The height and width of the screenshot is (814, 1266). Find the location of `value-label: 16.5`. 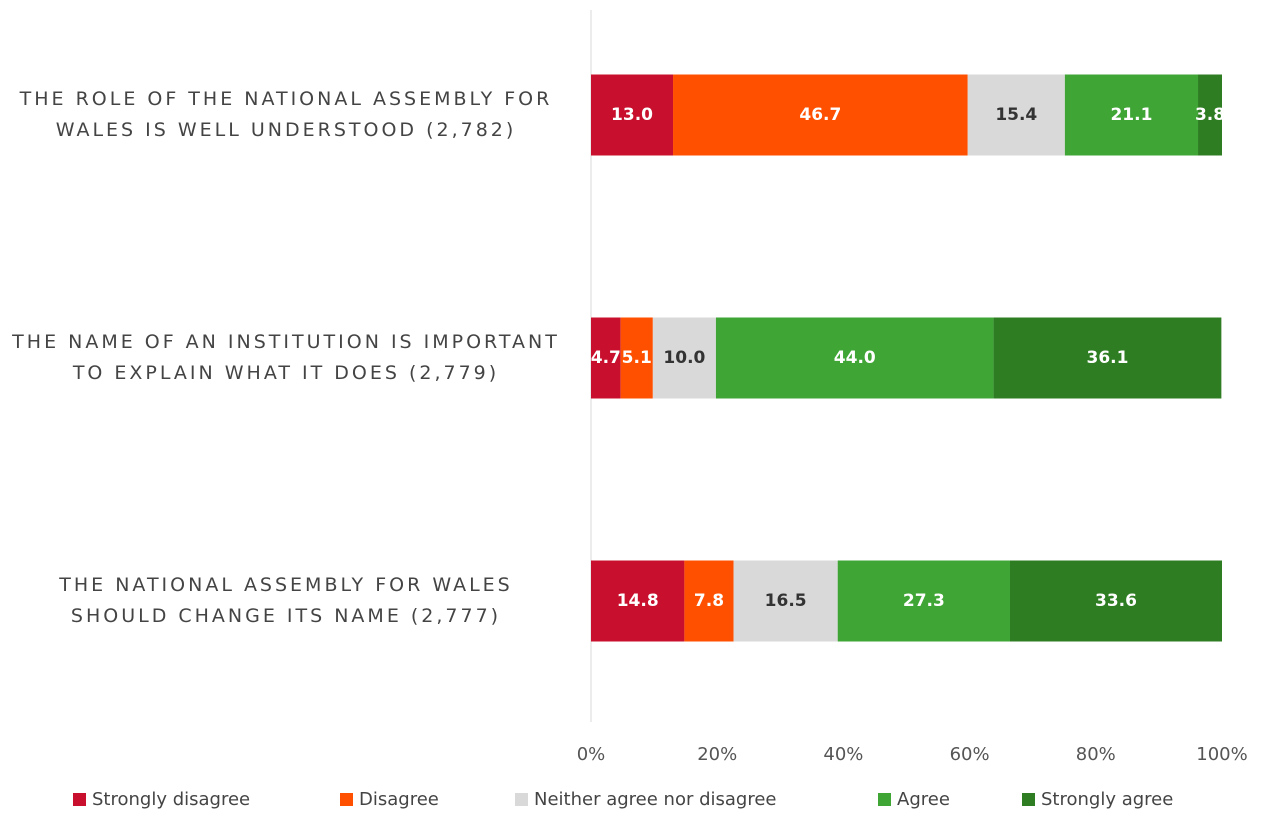

value-label: 16.5 is located at coordinates (786, 601).